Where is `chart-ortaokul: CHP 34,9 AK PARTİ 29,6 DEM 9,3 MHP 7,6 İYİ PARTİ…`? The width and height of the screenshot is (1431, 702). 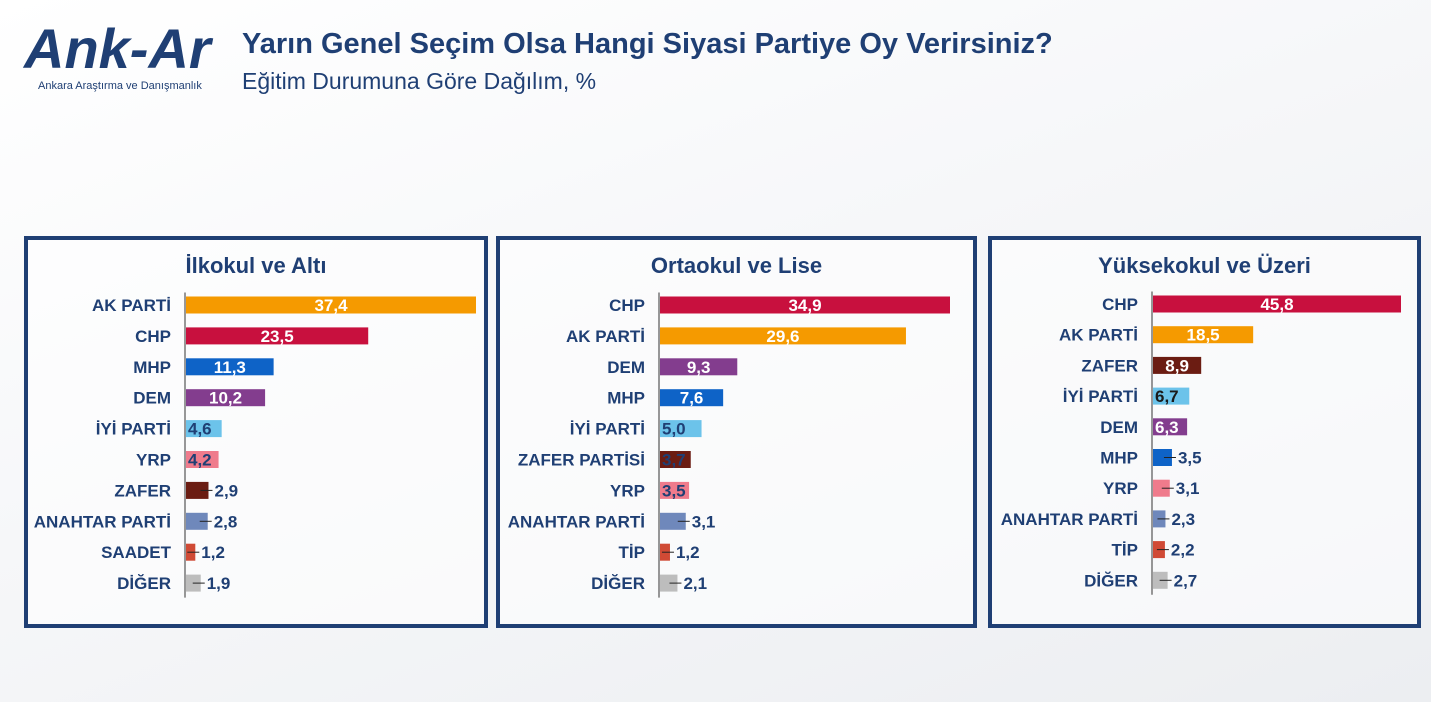
chart-ortaokul: CHP 34,9 AK PARTİ 29,6 DEM 9,3 MHP 7,6 İYİ PARTİ… is located at coordinates (729, 445).